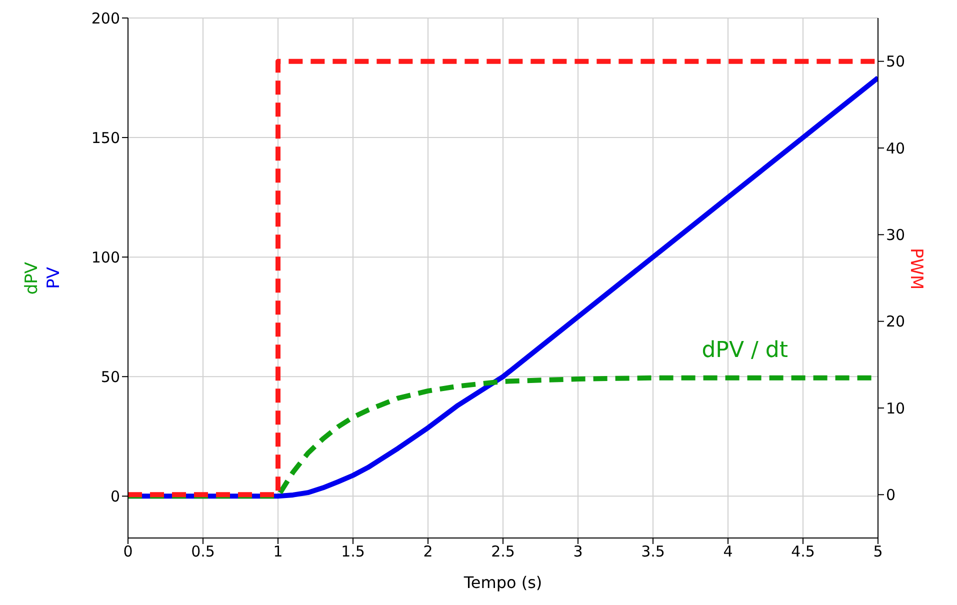 The image size is (957, 605). Describe the element at coordinates (203, 551) in the screenshot. I see `x-tick-label: 0.5` at that location.